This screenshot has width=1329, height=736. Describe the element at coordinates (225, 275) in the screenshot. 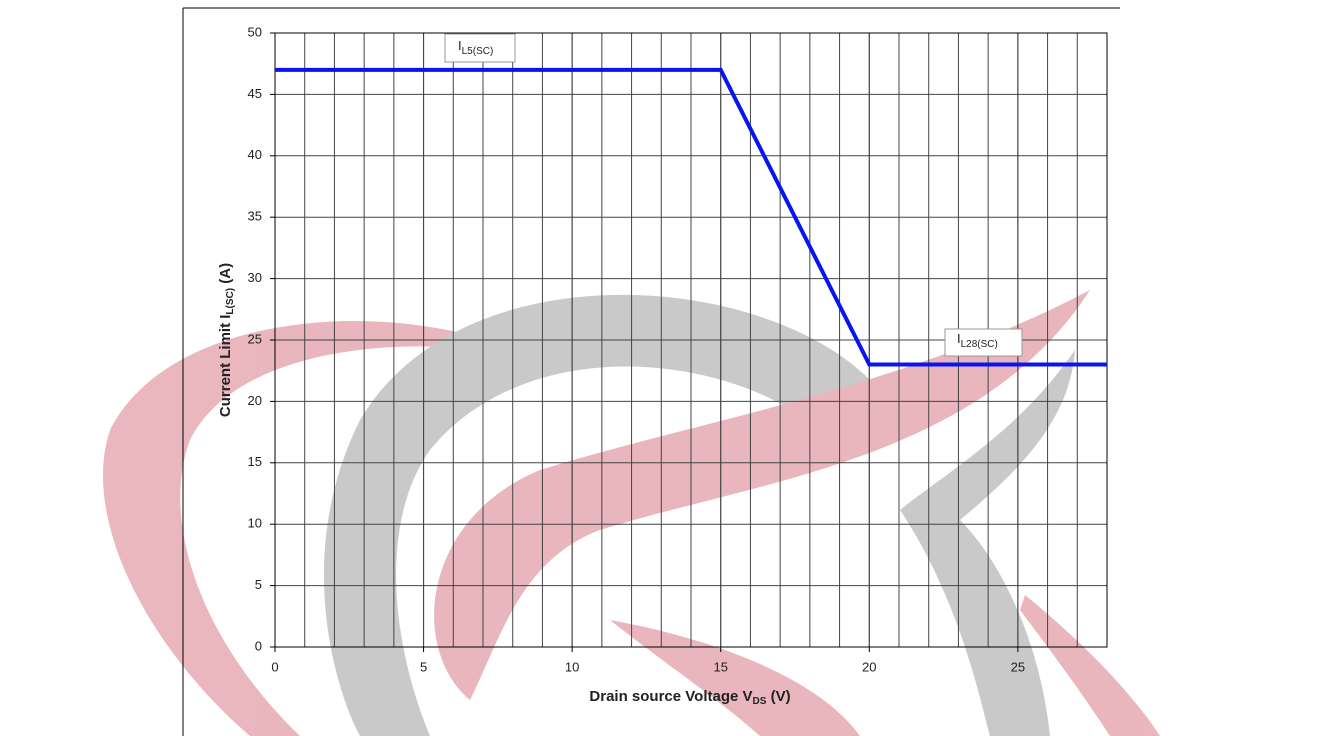

I see `y-title-tail: (A)` at that location.